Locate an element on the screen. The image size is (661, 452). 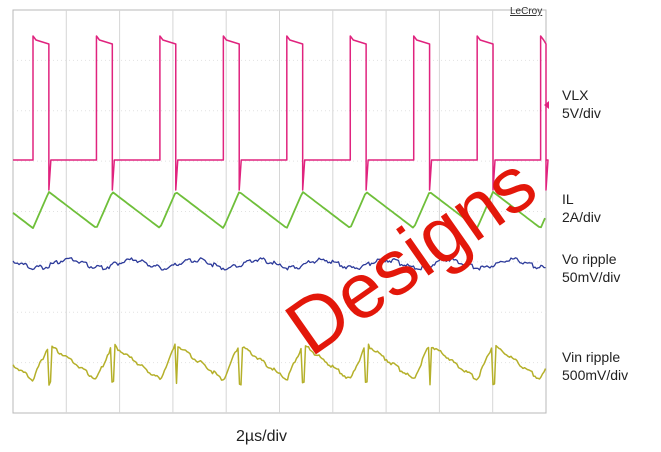
brand-logo: LeCroy is located at coordinates (526, 11).